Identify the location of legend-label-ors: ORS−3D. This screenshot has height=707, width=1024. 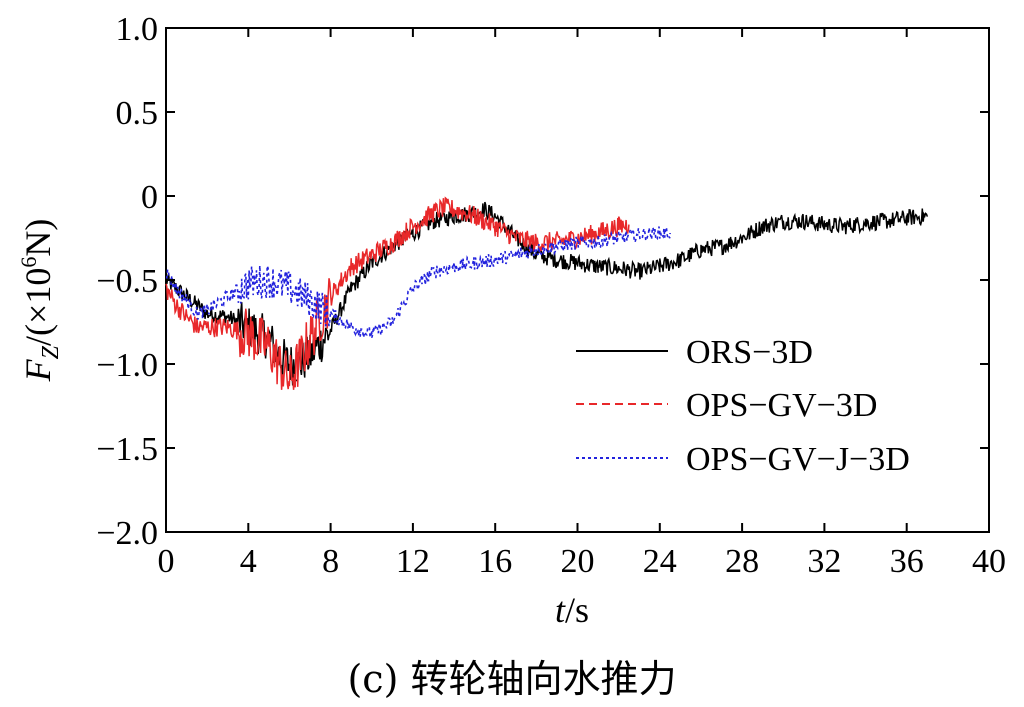
(749, 352).